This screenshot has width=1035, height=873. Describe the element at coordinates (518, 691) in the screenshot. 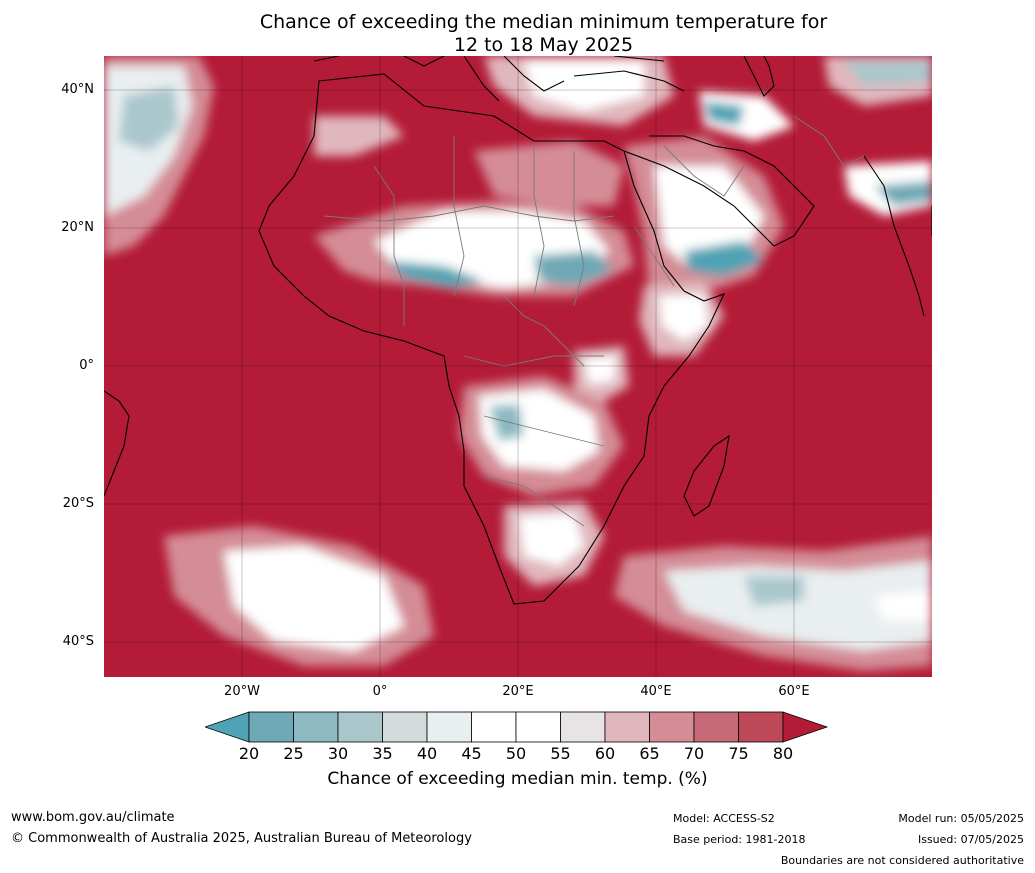

I see `lon-label-20e: 20°E` at that location.